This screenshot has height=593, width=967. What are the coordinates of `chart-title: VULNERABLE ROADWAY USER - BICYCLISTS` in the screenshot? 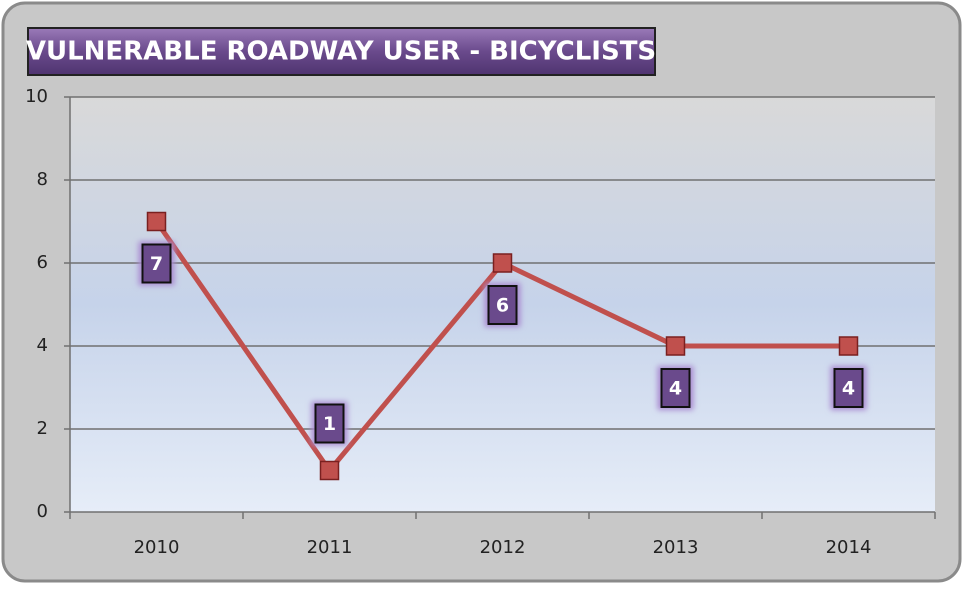 It's located at (341, 52).